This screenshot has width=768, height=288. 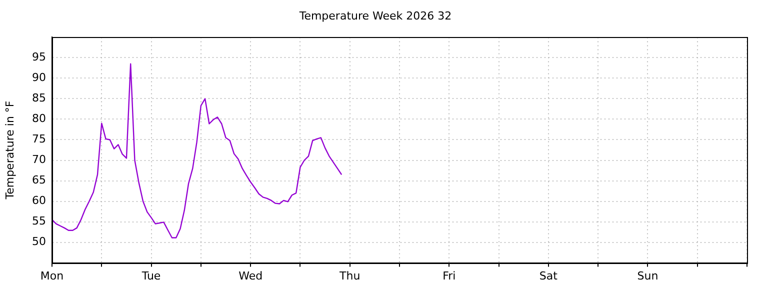 I want to click on y-tick-label: 85, so click(x=39, y=98).